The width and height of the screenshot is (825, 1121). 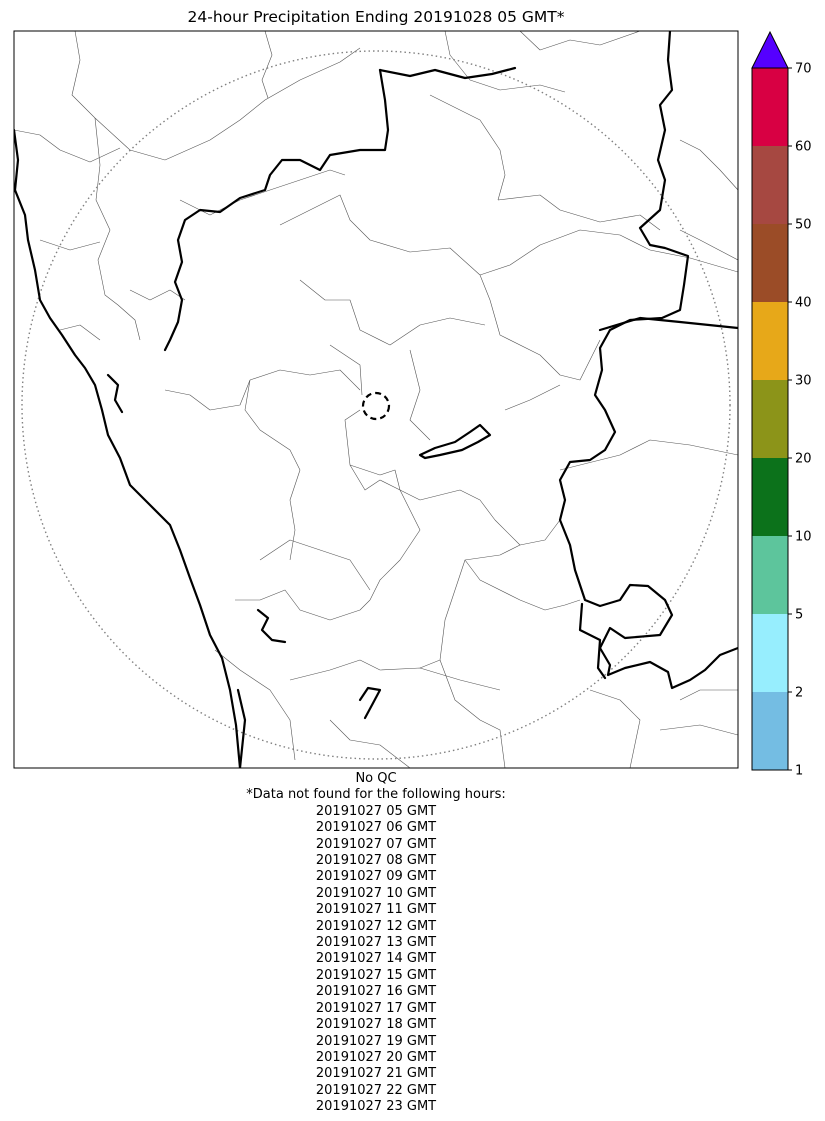 What do you see at coordinates (803, 225) in the screenshot?
I see `colorbar-tick-label: 50` at bounding box center [803, 225].